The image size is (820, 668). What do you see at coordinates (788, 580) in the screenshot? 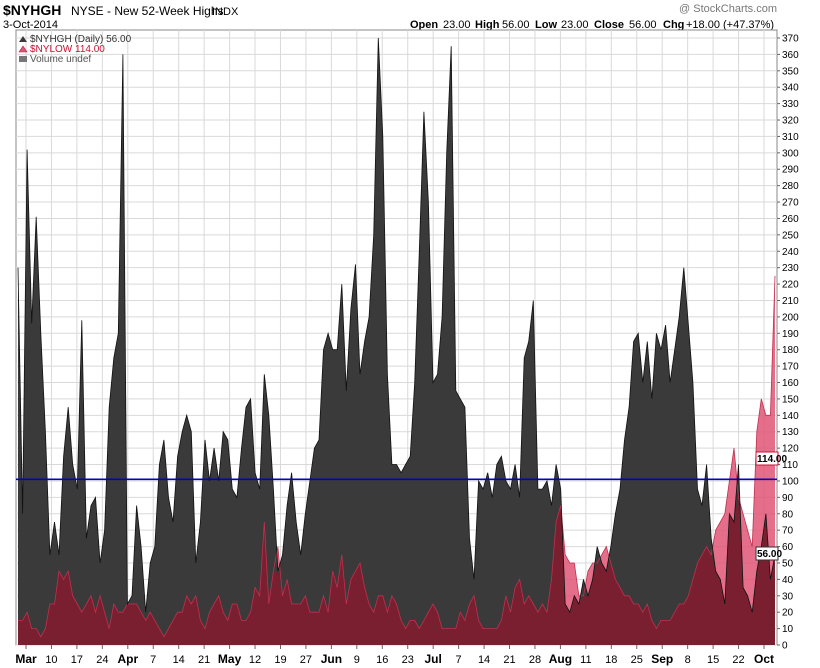
I see `y-tick-label: 40` at bounding box center [788, 580].